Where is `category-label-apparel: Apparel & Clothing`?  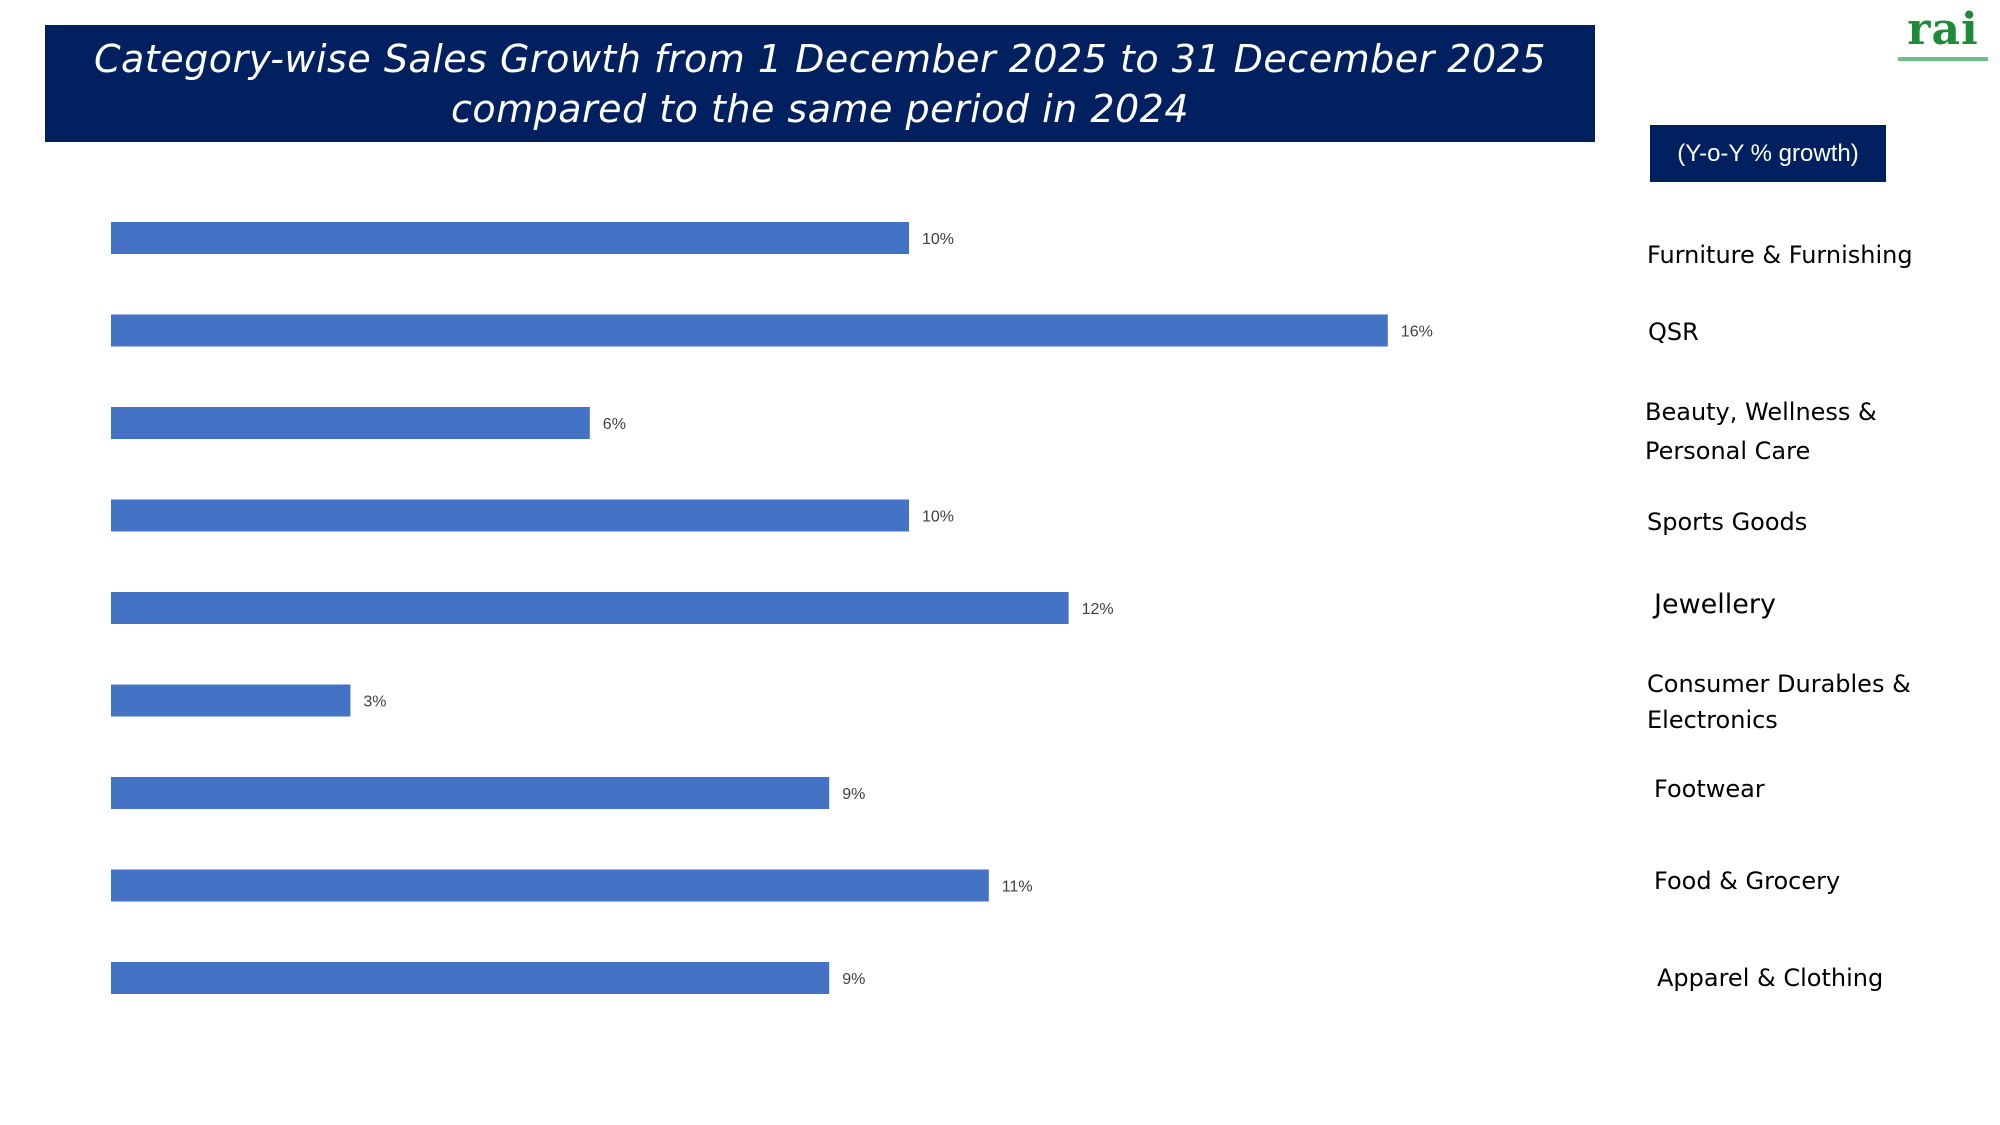 category-label-apparel: Apparel & Clothing is located at coordinates (1770, 978).